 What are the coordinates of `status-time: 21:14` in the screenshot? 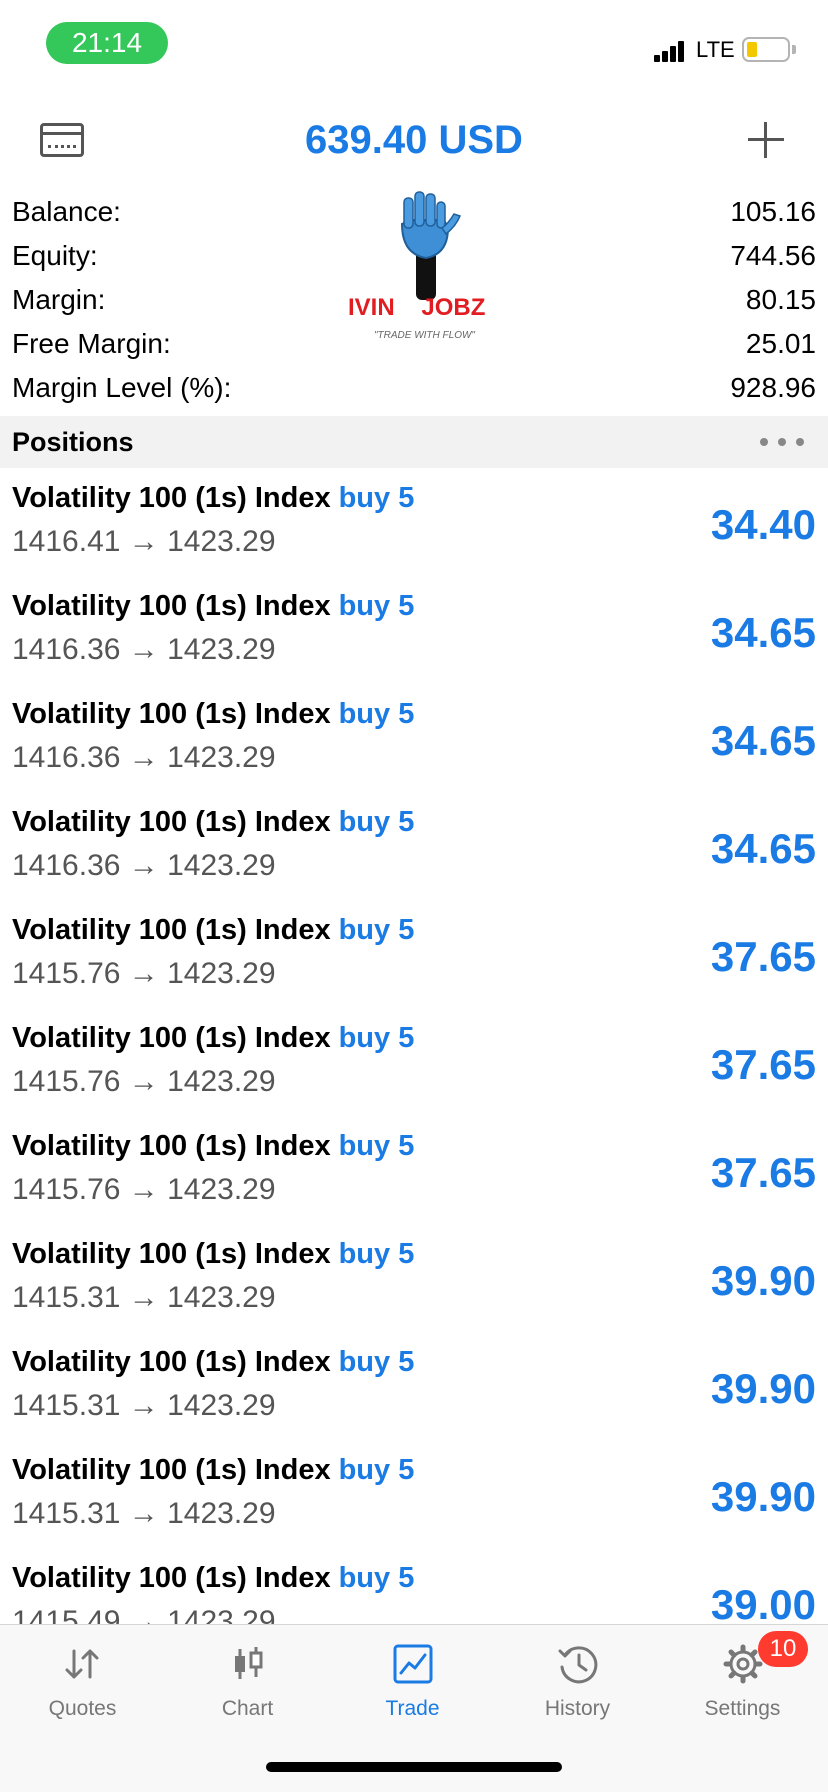 It's located at (107, 43).